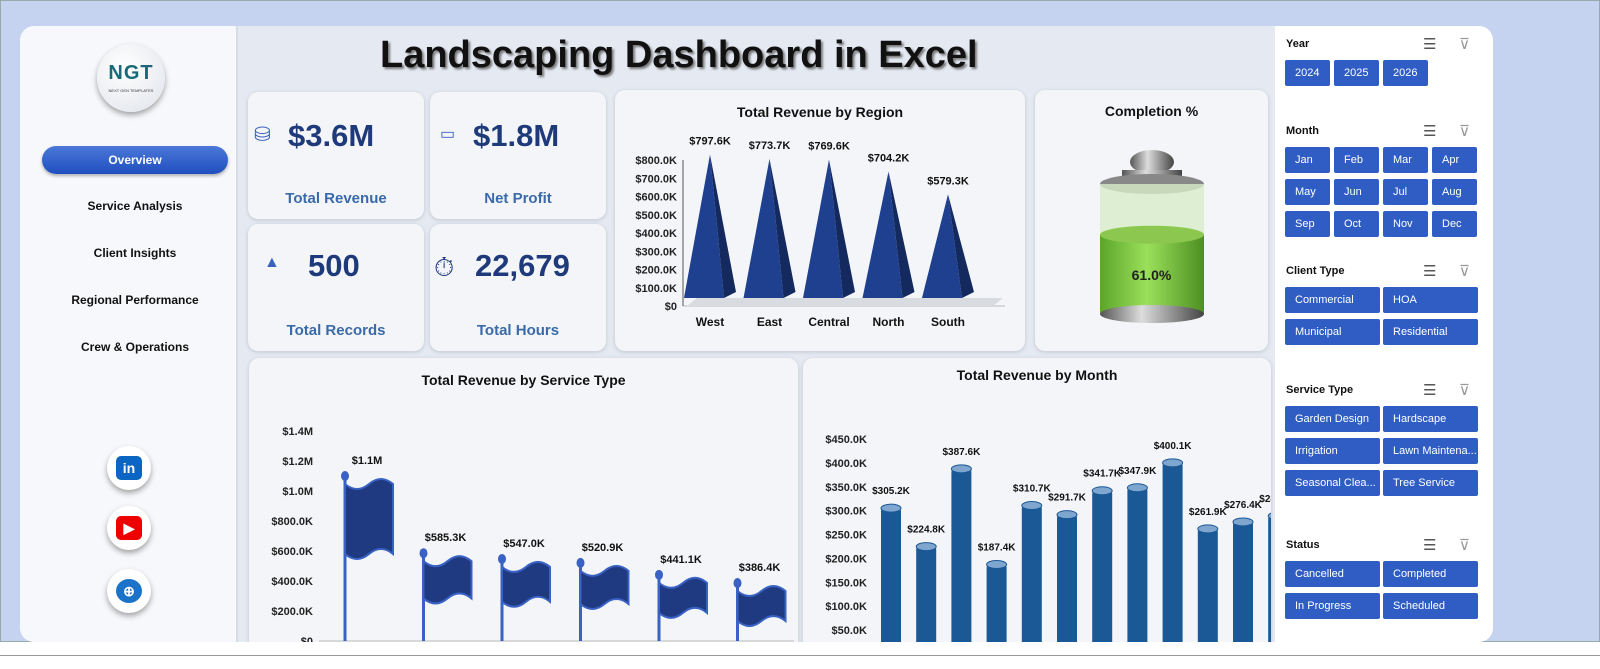 Image resolution: width=1600 pixels, height=669 pixels. Describe the element at coordinates (1430, 606) in the screenshot. I see `slicer-item: Scheduled` at that location.